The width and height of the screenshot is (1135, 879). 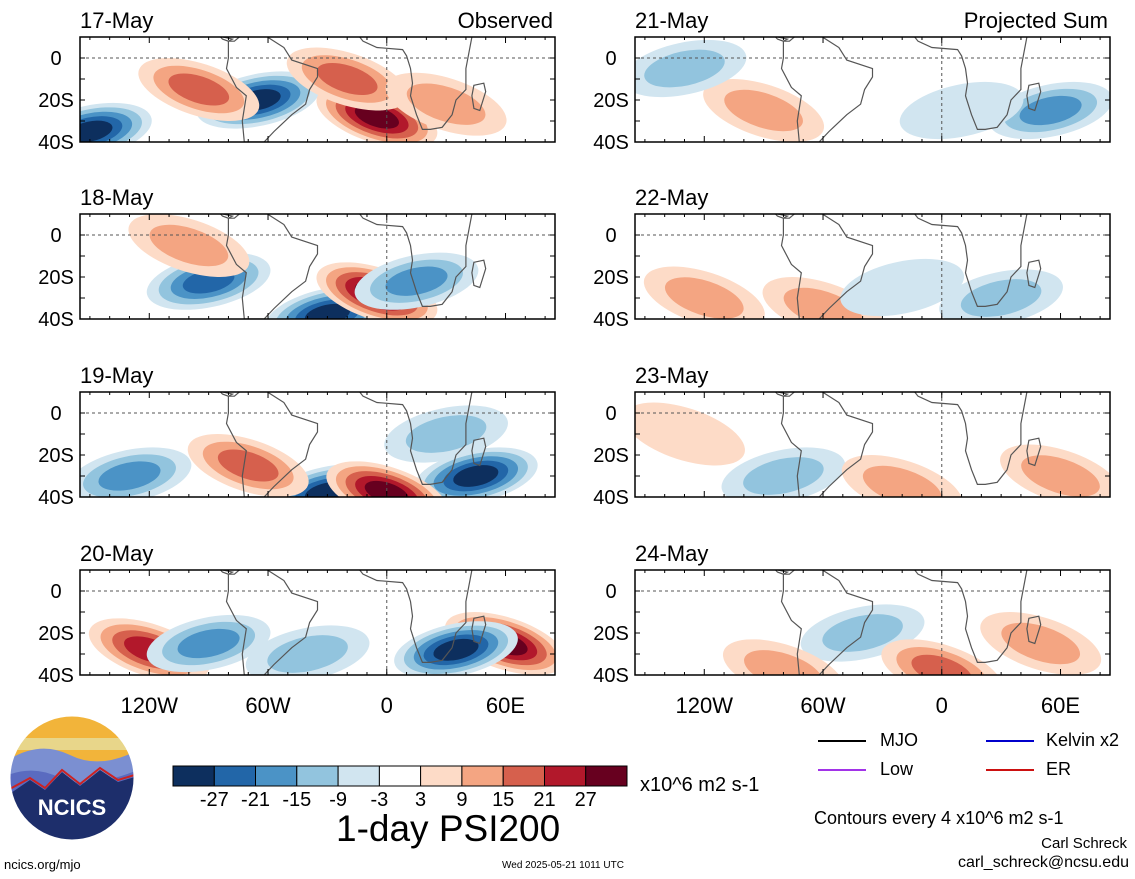 I want to click on colorbar-label: 21, so click(x=544, y=800).